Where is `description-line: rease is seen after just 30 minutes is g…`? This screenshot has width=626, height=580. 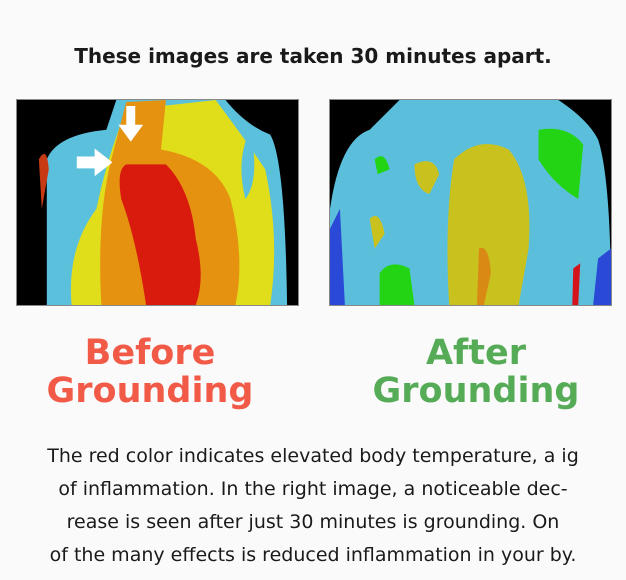 description-line: rease is seen after just 30 minutes is g… is located at coordinates (313, 522).